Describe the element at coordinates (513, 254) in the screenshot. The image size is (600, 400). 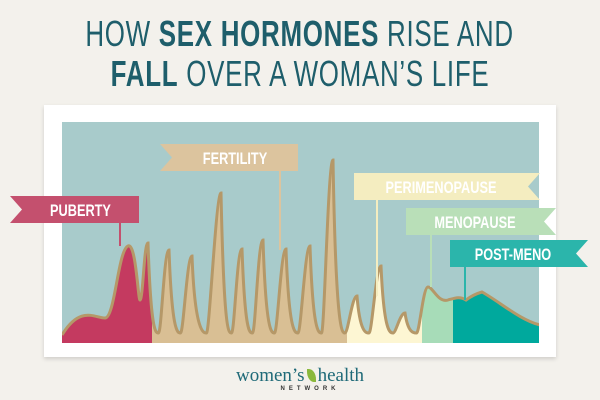
I see `banner-label: POST-MENO` at that location.